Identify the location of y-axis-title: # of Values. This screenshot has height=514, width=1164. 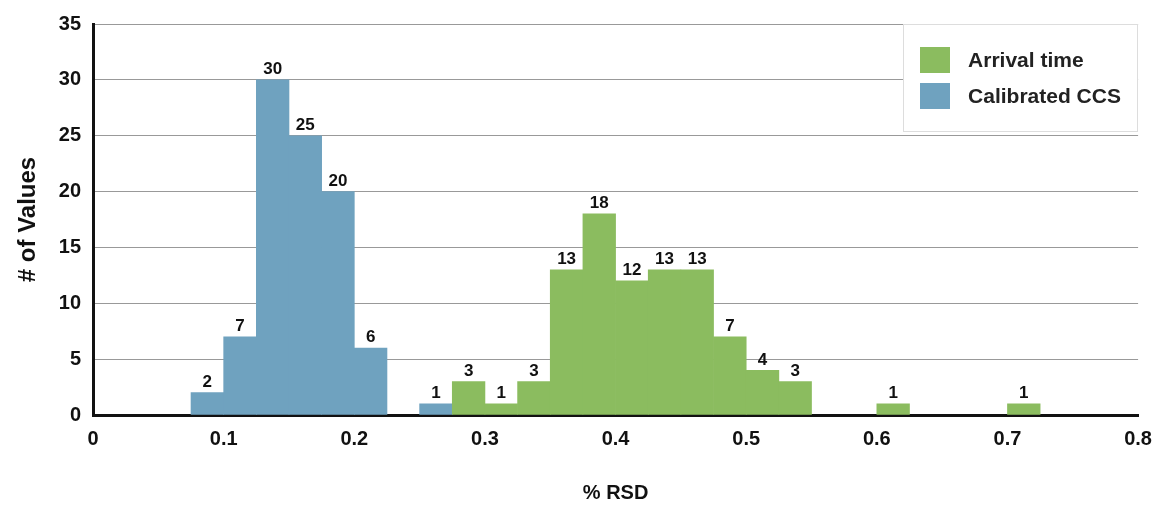
(27, 219).